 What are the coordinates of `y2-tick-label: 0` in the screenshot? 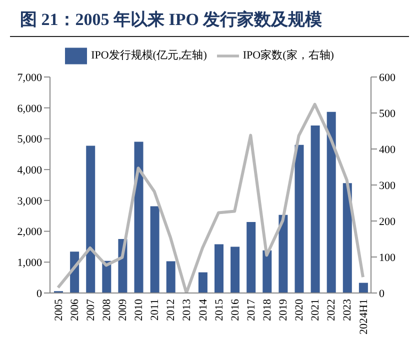 It's located at (382, 294).